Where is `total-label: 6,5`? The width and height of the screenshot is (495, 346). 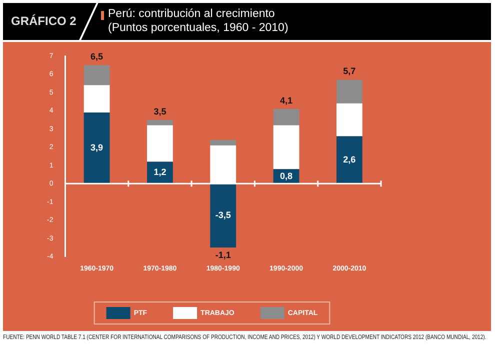 total-label: 6,5 is located at coordinates (97, 57).